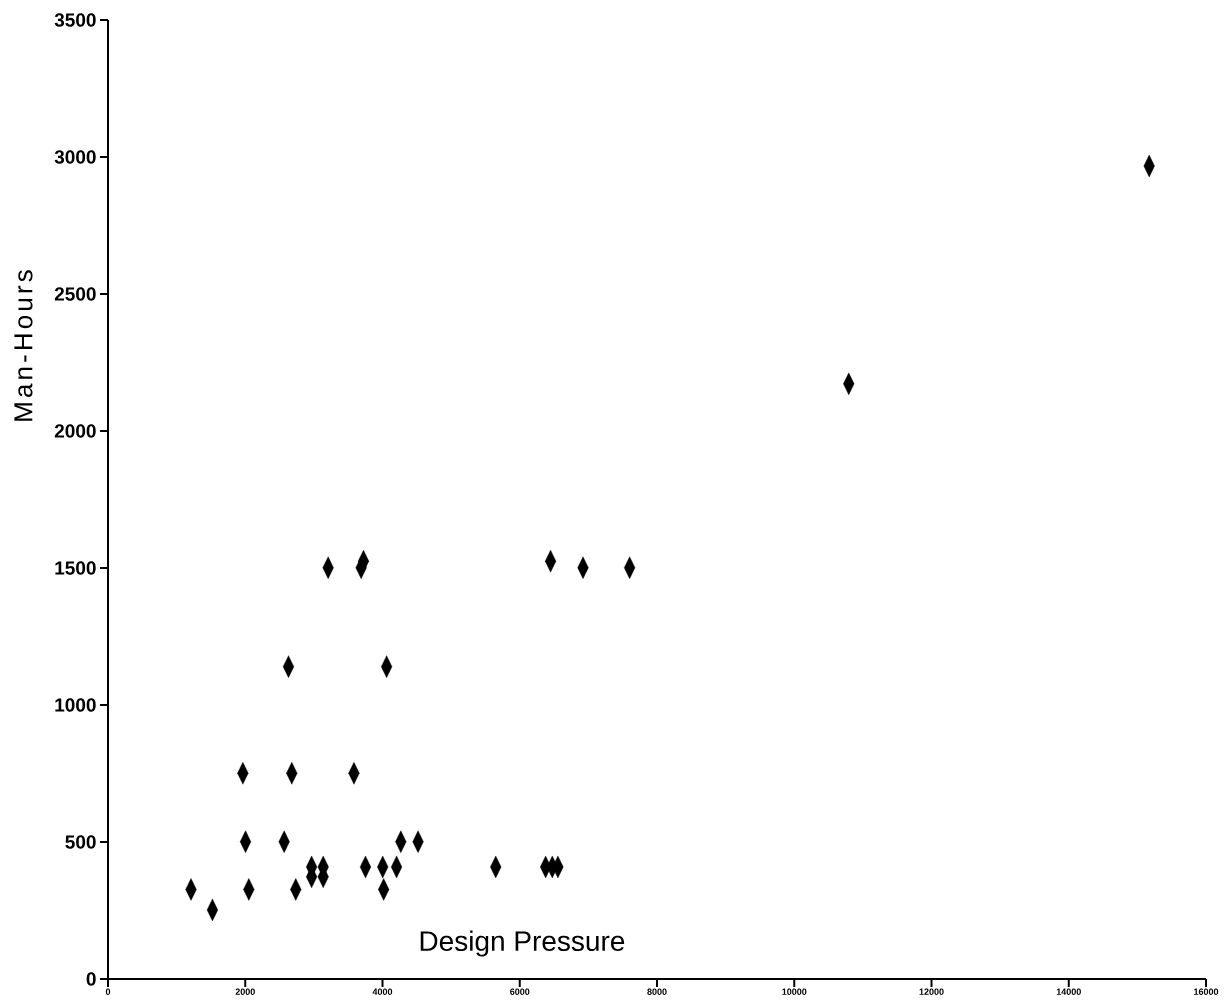 The width and height of the screenshot is (1229, 1007). Describe the element at coordinates (80, 842) in the screenshot. I see `y-tick-label: 500` at that location.